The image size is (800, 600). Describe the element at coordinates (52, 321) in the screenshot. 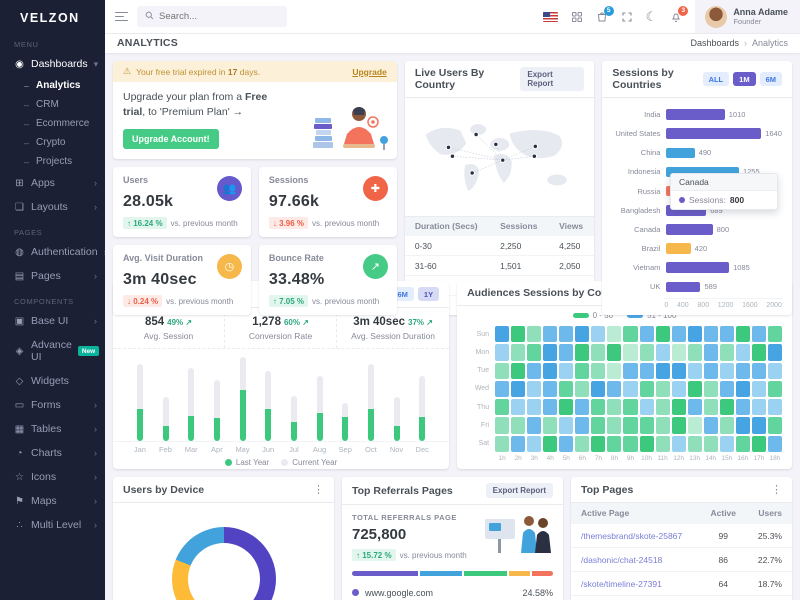

I see `sidebar-item-base-ui: ▣ Base UI ›` at that location.